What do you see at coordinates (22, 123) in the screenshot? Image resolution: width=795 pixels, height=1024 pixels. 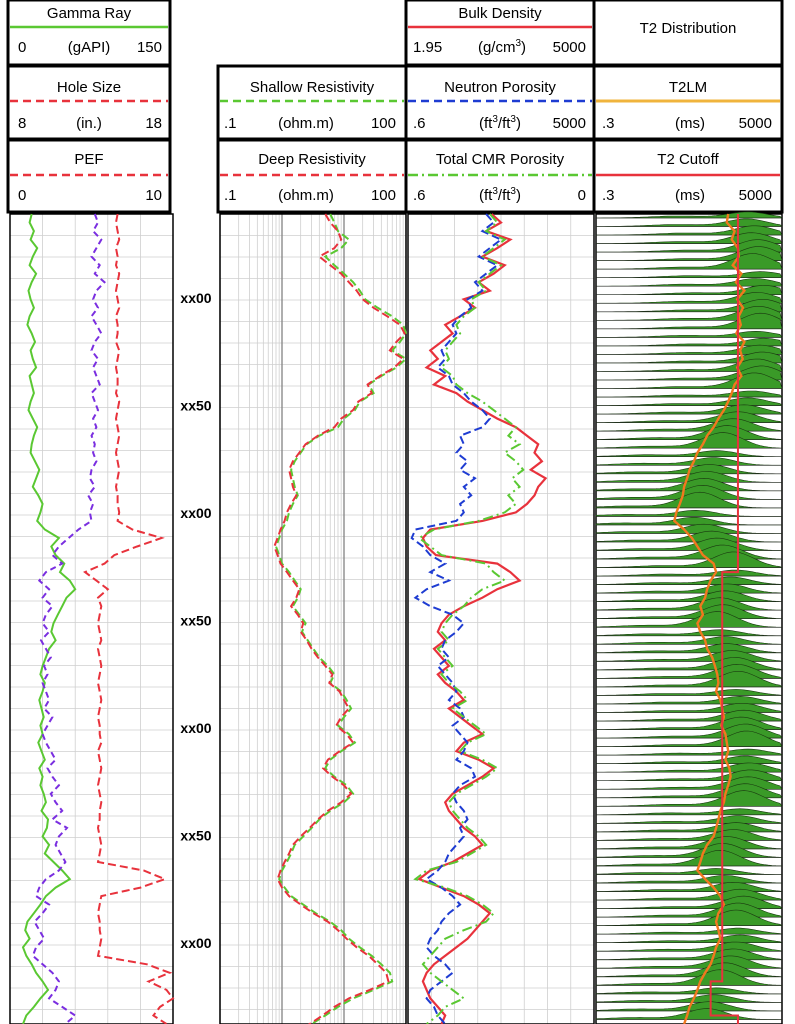 I see `hole-size-min: 8` at bounding box center [22, 123].